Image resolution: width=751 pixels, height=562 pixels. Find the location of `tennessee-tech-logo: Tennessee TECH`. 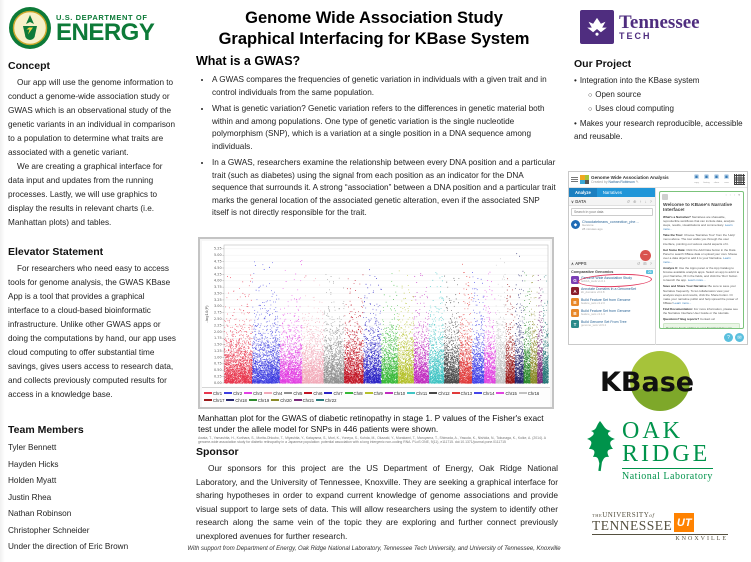

tennessee-tech-logo: Tennessee TECH is located at coordinates (665, 27).